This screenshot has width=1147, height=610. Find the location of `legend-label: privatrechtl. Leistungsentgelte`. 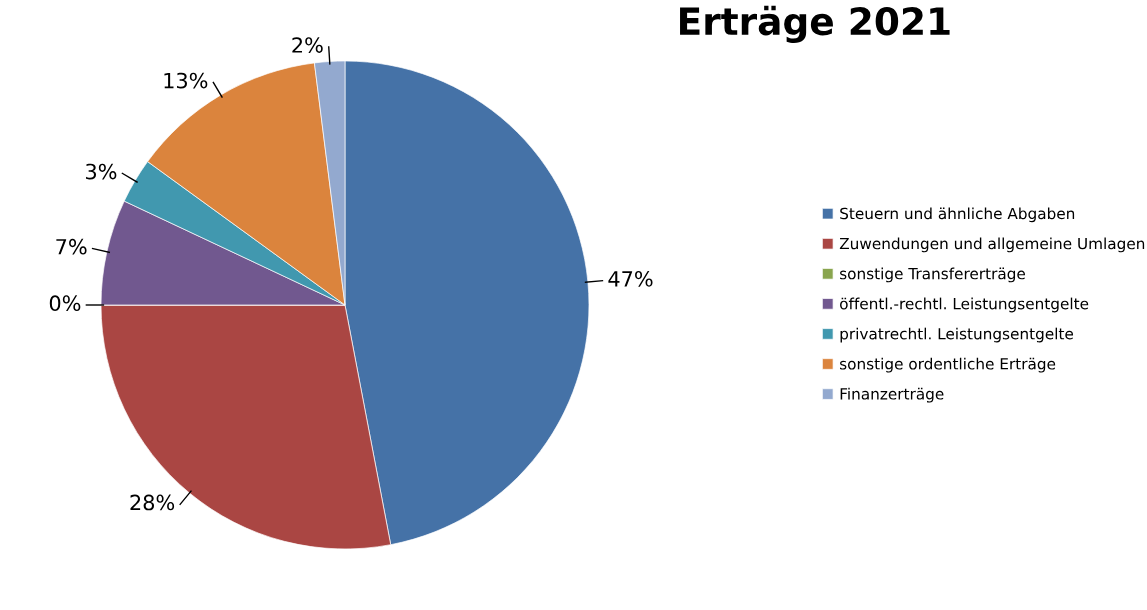

legend-label: privatrechtl. Leistungsentgelte is located at coordinates (957, 335).